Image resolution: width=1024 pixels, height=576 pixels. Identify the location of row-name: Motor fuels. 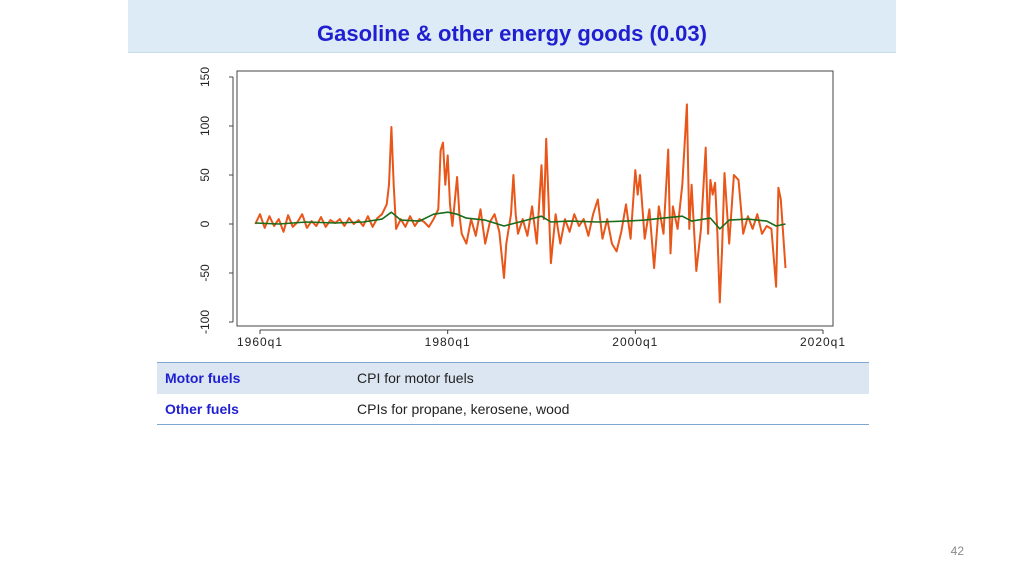
(203, 378).